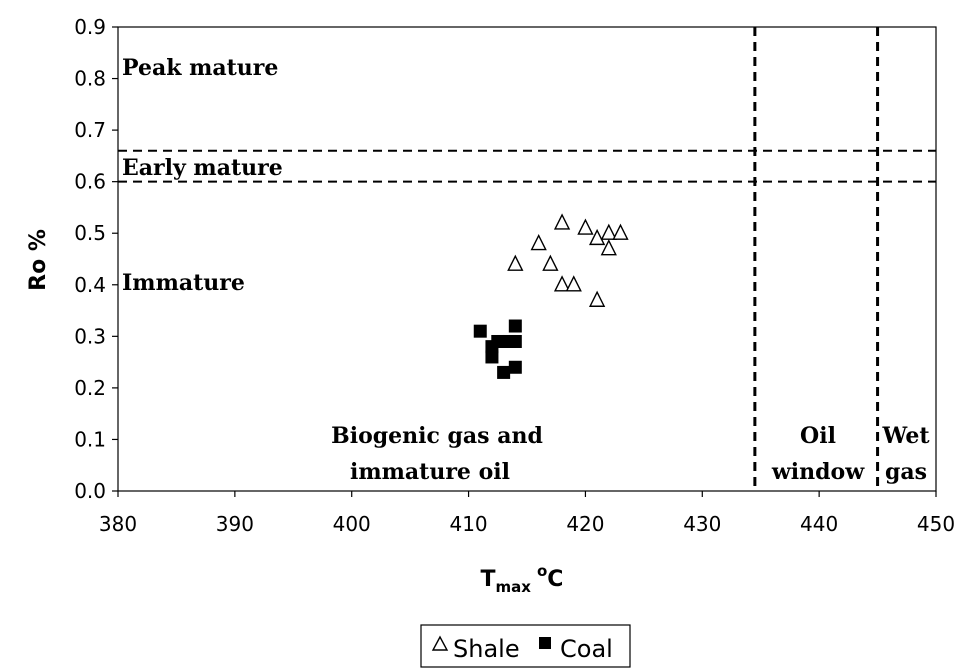 The height and width of the screenshot is (670, 968). Describe the element at coordinates (468, 524) in the screenshot. I see `x-tick-label: 410` at that location.